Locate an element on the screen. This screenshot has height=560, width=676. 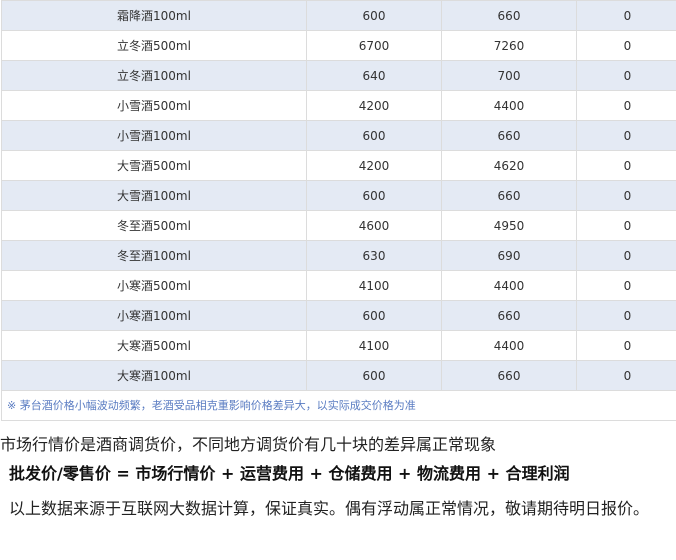
table-row: 大寒酒100ml 600 660 0 is located at coordinates (338, 375).